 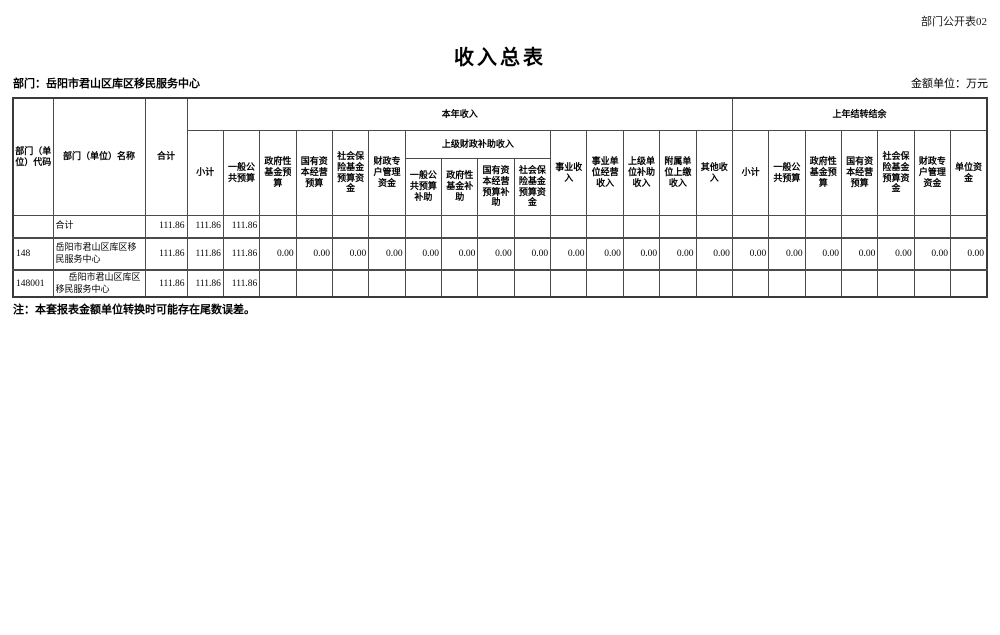 What do you see at coordinates (350, 172) in the screenshot?
I see `th-social-insurance-fund: 社会保险基金预算资金` at bounding box center [350, 172].